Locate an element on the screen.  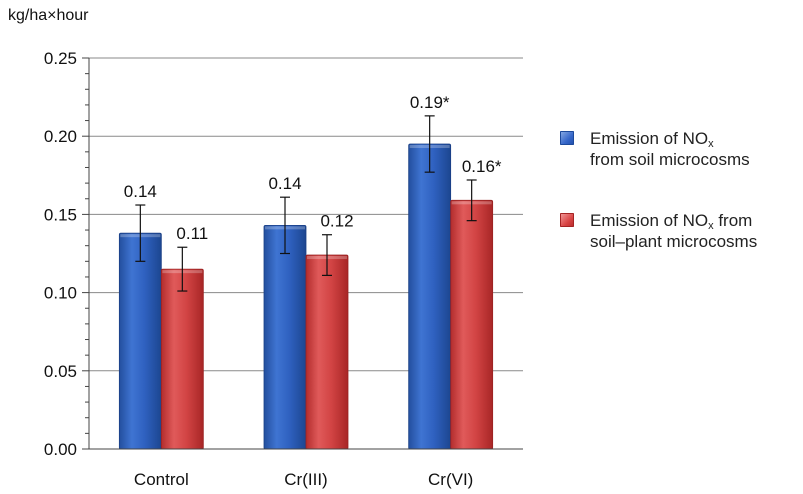
legend-swatch-blue is located at coordinates (567, 138).